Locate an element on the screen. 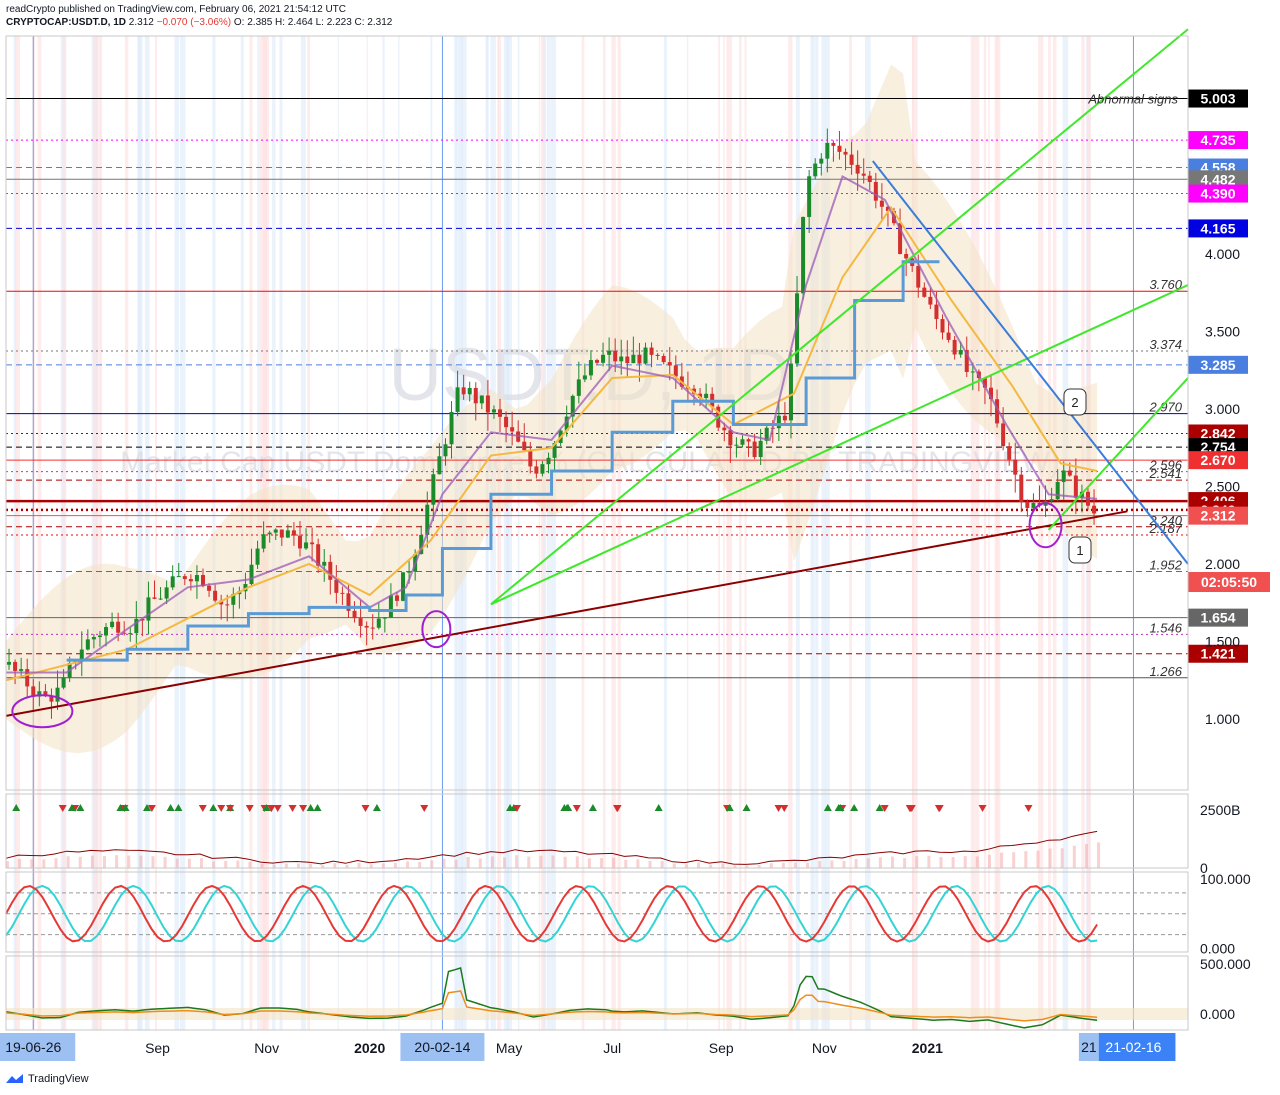 This screenshot has height=1095, width=1280. level-value-label: 2.541 is located at coordinates (1165, 473).